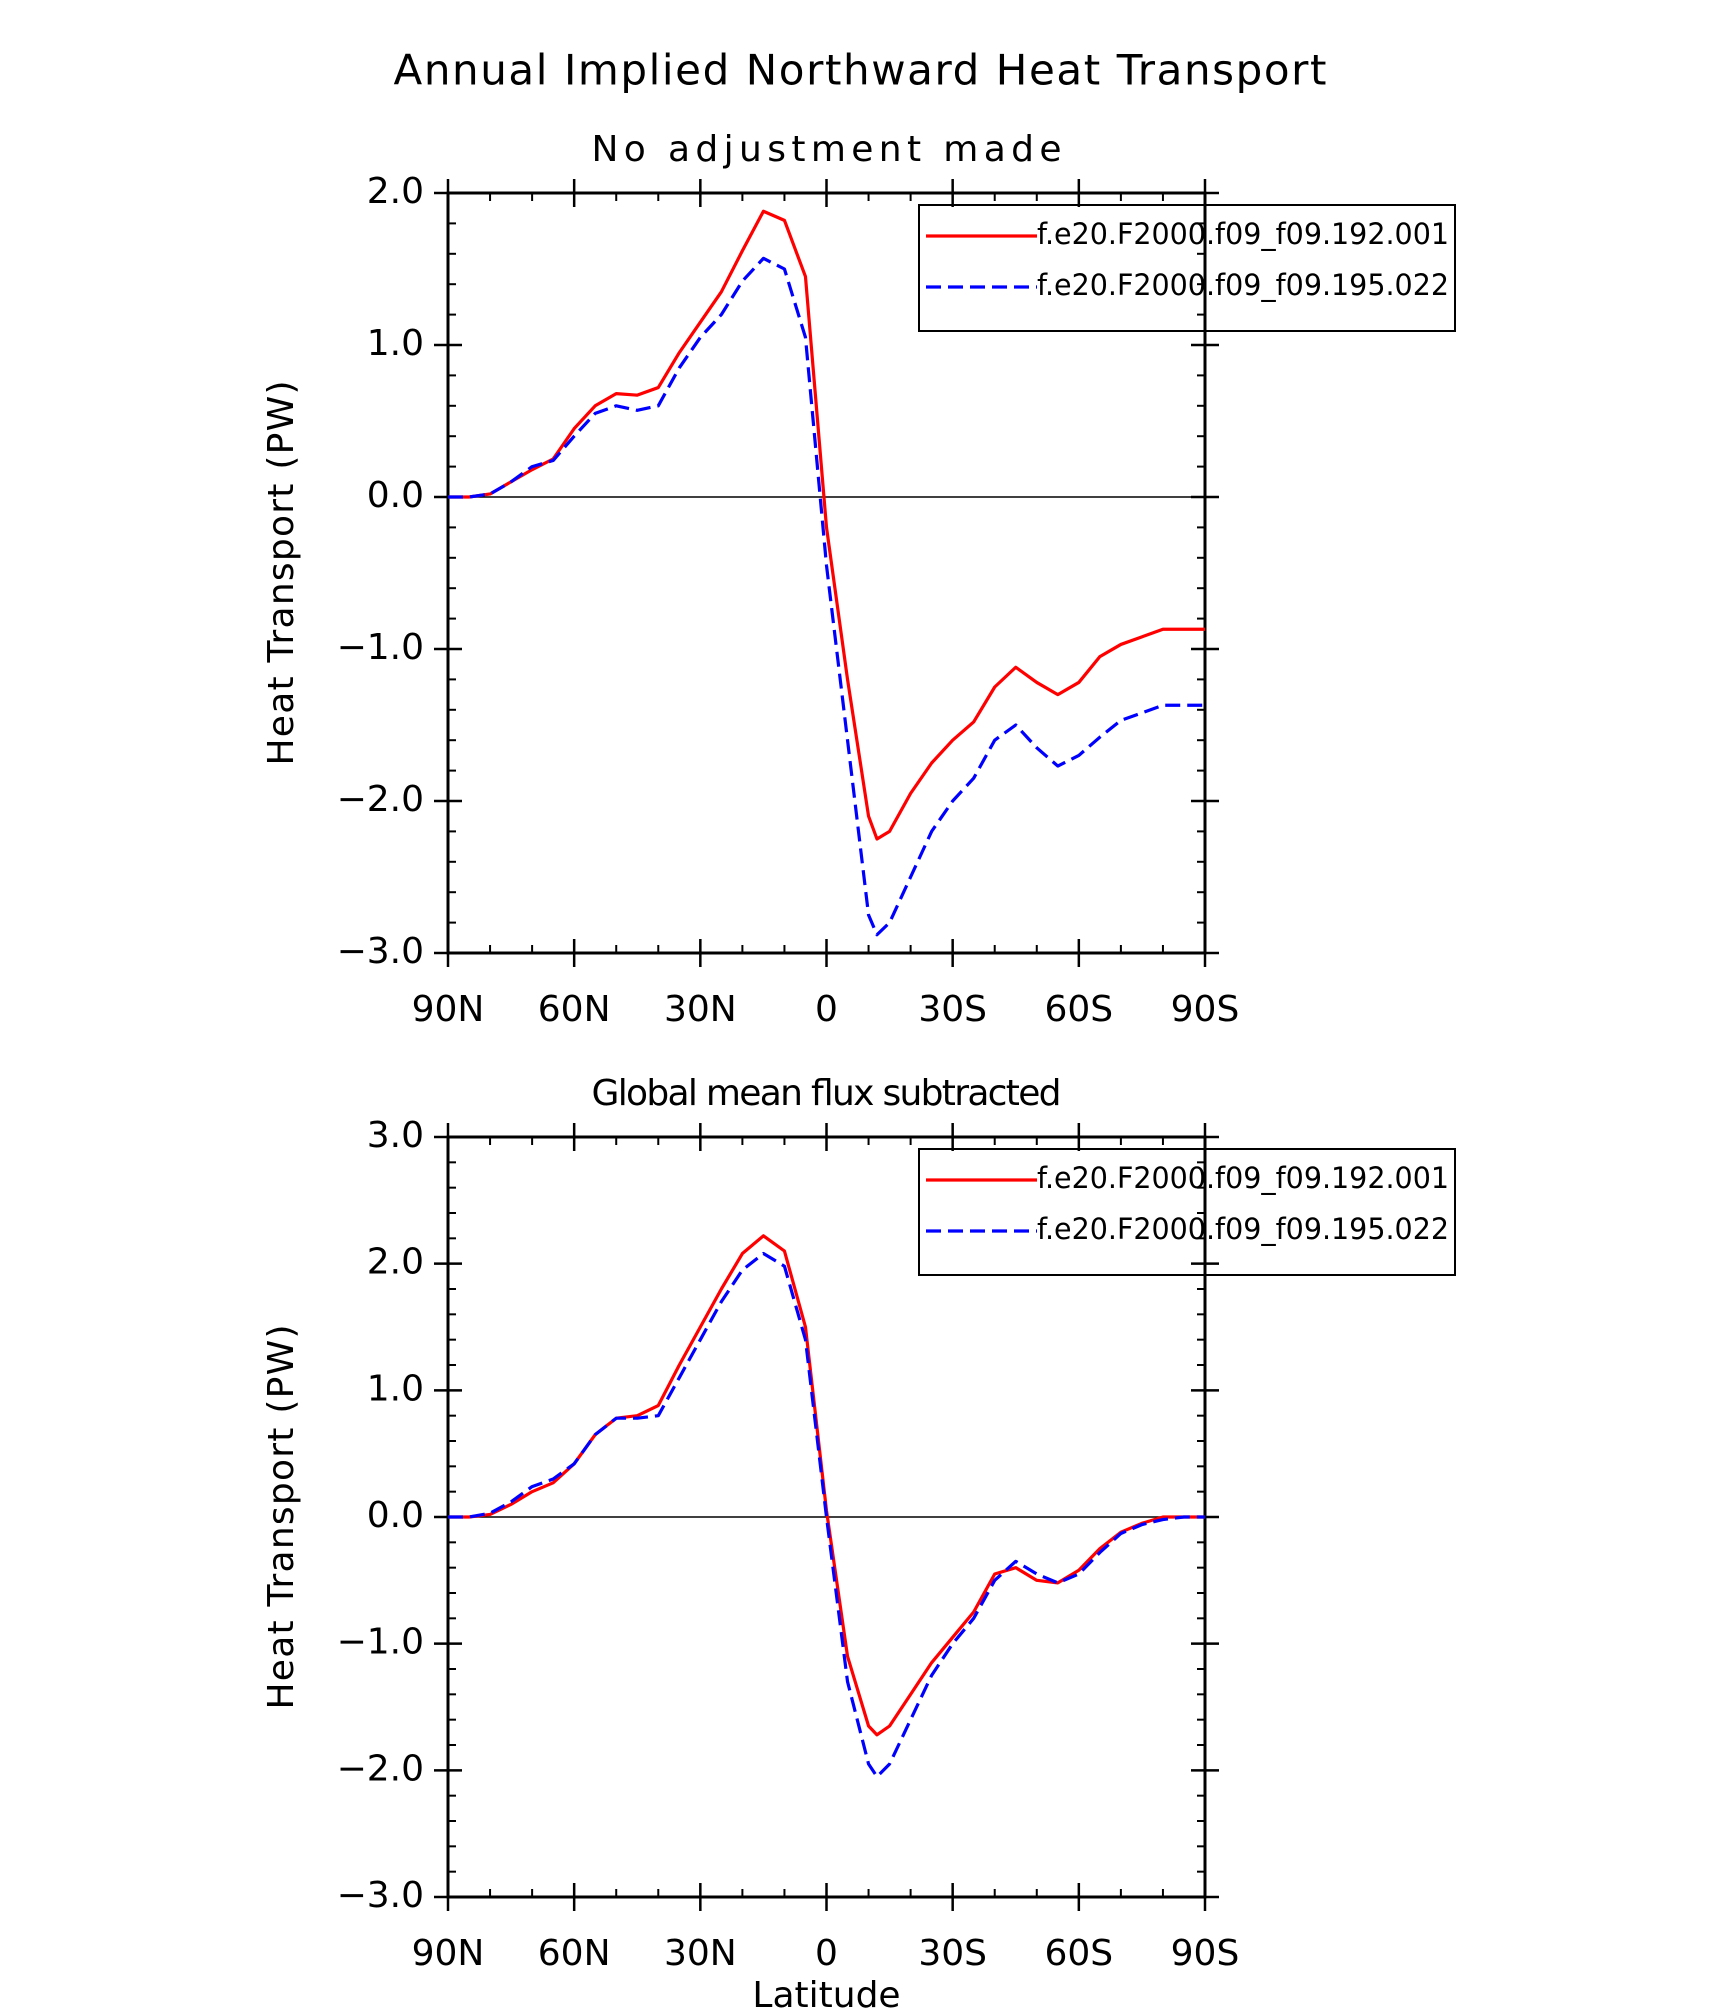 This screenshot has width=1710, height=2008. What do you see at coordinates (826, 1991) in the screenshot?
I see `x-axis-label: Latitude` at bounding box center [826, 1991].